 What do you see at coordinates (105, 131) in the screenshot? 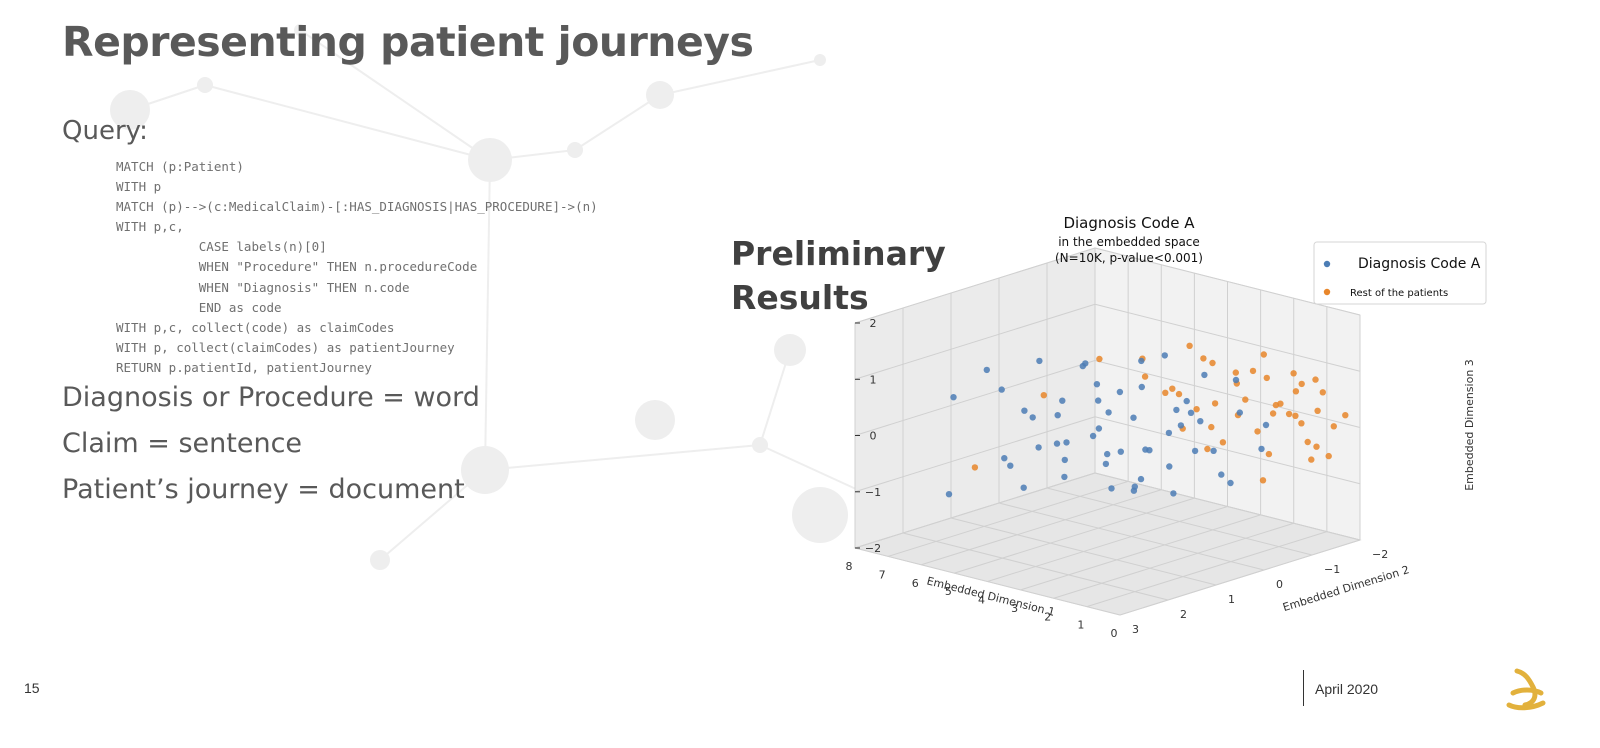
I see `query-label: Query:` at bounding box center [105, 131].